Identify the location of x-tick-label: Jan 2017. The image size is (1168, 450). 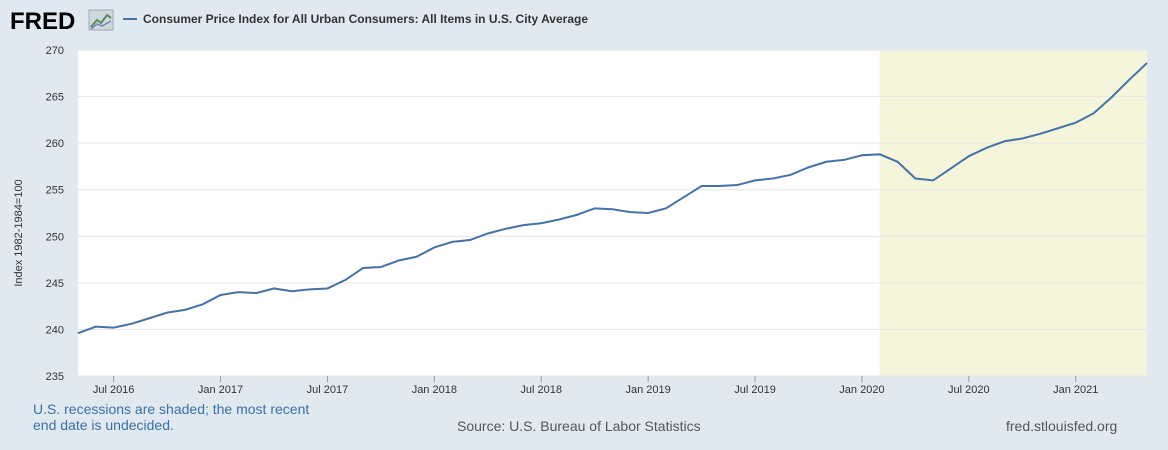
(220, 390).